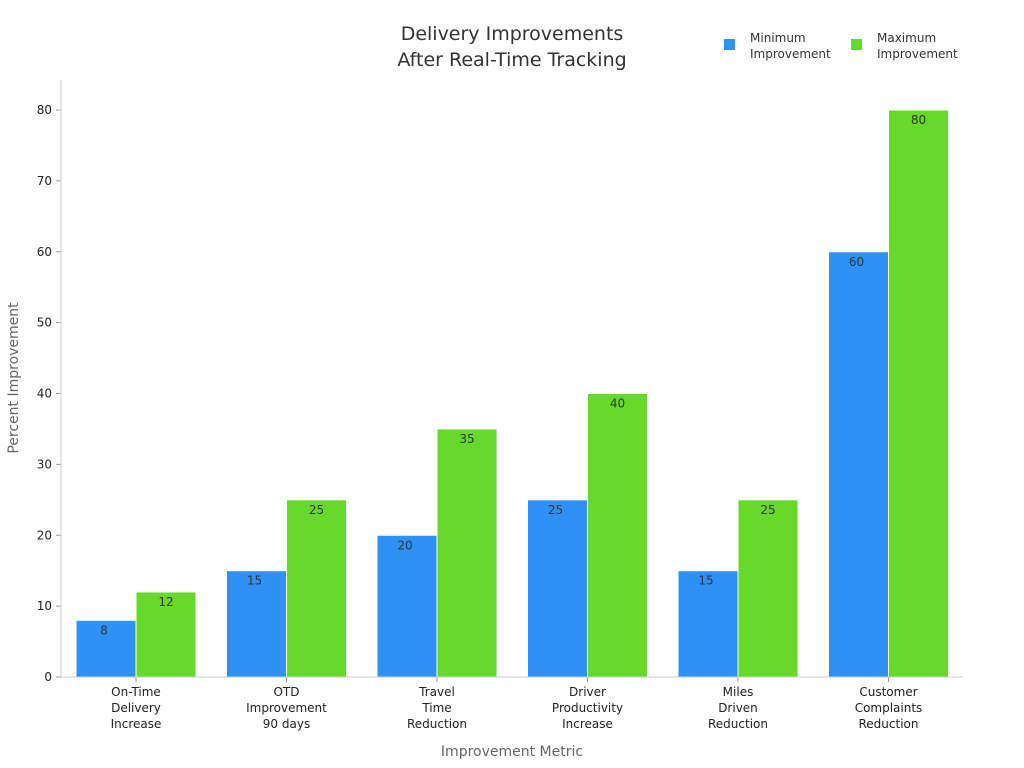 This screenshot has height=768, width=1024. What do you see at coordinates (466, 439) in the screenshot?
I see `data-label: 35` at bounding box center [466, 439].